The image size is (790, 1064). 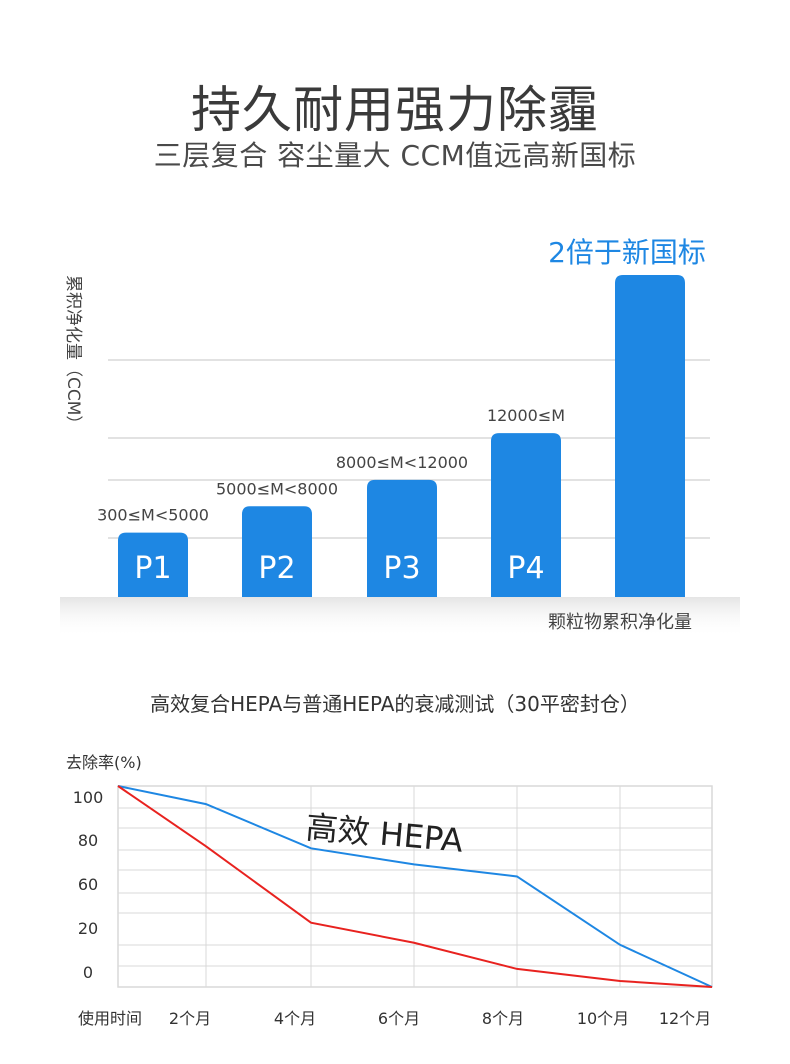 What do you see at coordinates (277, 488) in the screenshot?
I see `bar-range-label: 5000≤M<8000` at bounding box center [277, 488].